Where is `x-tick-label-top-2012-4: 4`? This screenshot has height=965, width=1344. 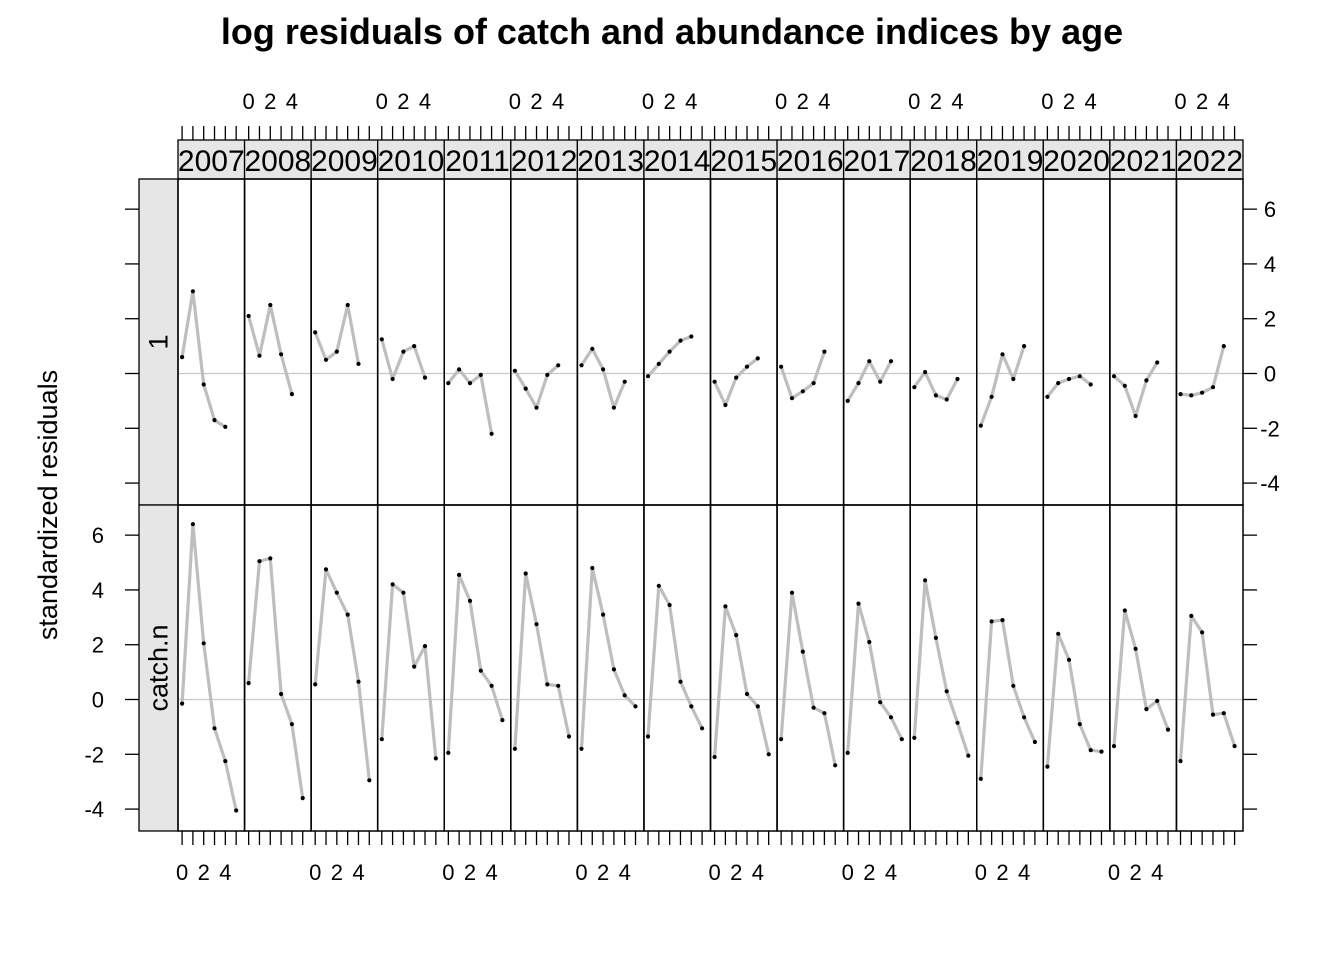
x-tick-label-top-2012-4: 4 is located at coordinates (558, 101).